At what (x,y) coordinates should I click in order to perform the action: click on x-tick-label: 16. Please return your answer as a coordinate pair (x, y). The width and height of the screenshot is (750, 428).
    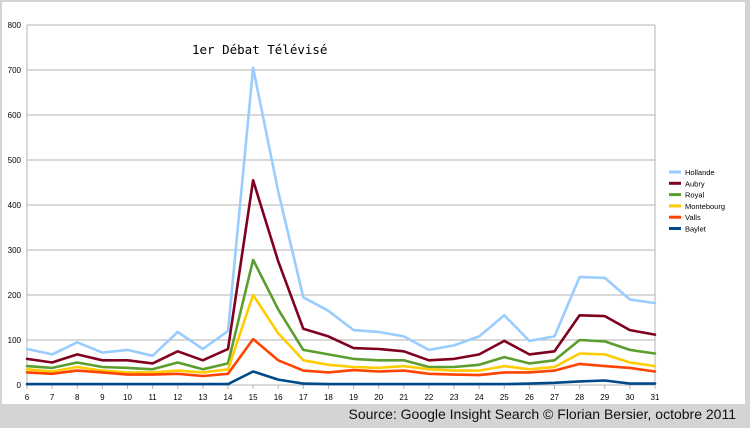
    Looking at the image, I should click on (278, 397).